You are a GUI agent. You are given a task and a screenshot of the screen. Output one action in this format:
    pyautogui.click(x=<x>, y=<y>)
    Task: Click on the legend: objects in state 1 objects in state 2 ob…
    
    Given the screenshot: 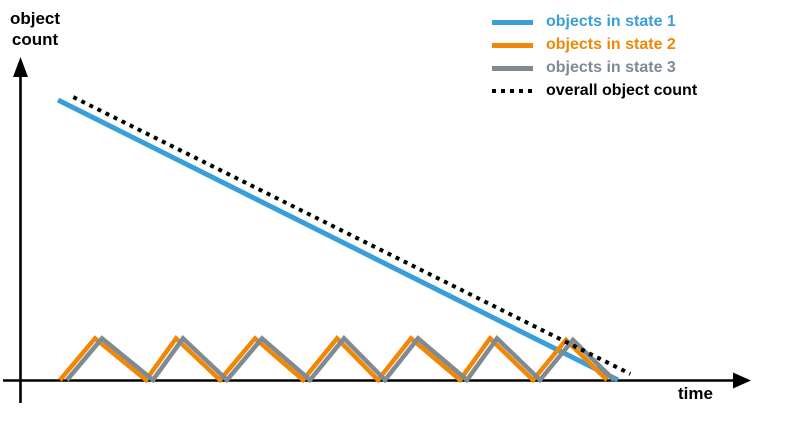 What is the action you would take?
    pyautogui.click(x=594, y=56)
    